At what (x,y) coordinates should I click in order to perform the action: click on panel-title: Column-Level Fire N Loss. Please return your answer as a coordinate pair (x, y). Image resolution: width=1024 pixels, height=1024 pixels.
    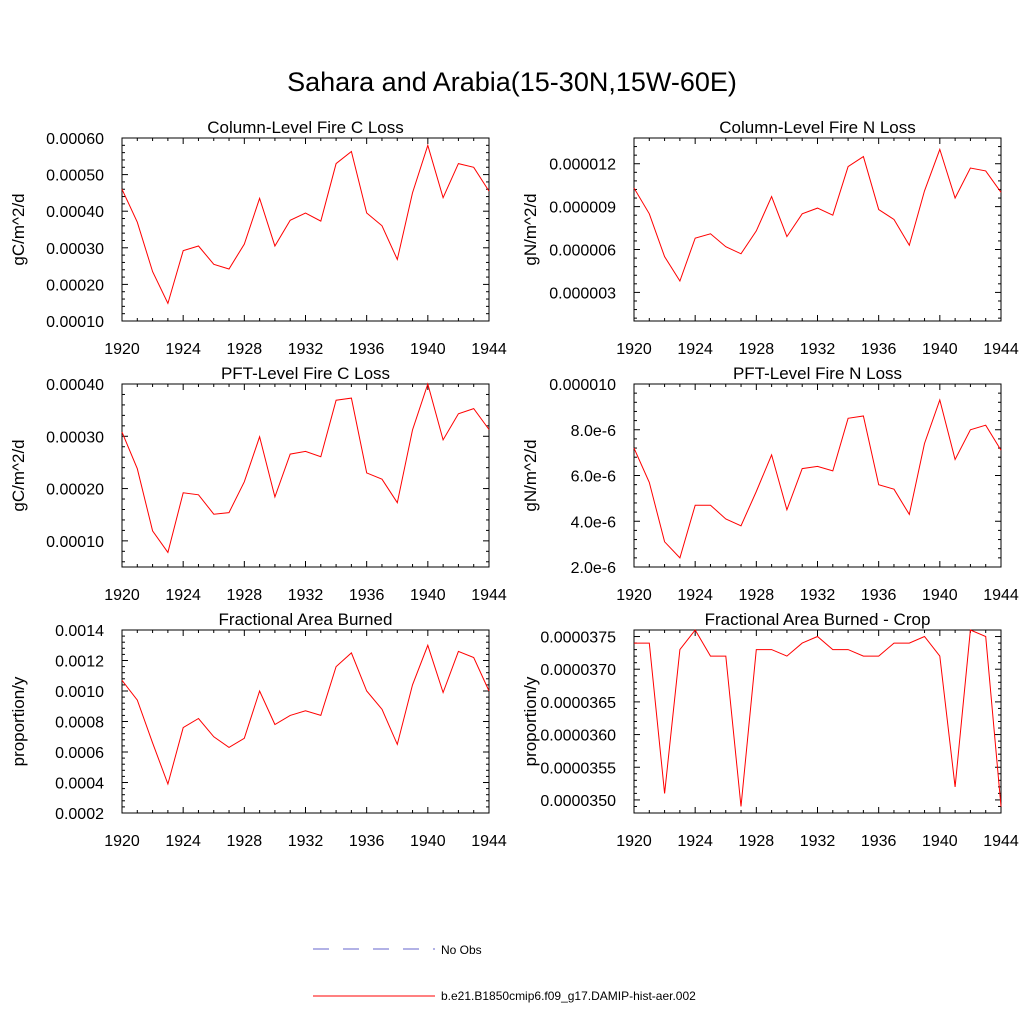
    Looking at the image, I should click on (817, 127).